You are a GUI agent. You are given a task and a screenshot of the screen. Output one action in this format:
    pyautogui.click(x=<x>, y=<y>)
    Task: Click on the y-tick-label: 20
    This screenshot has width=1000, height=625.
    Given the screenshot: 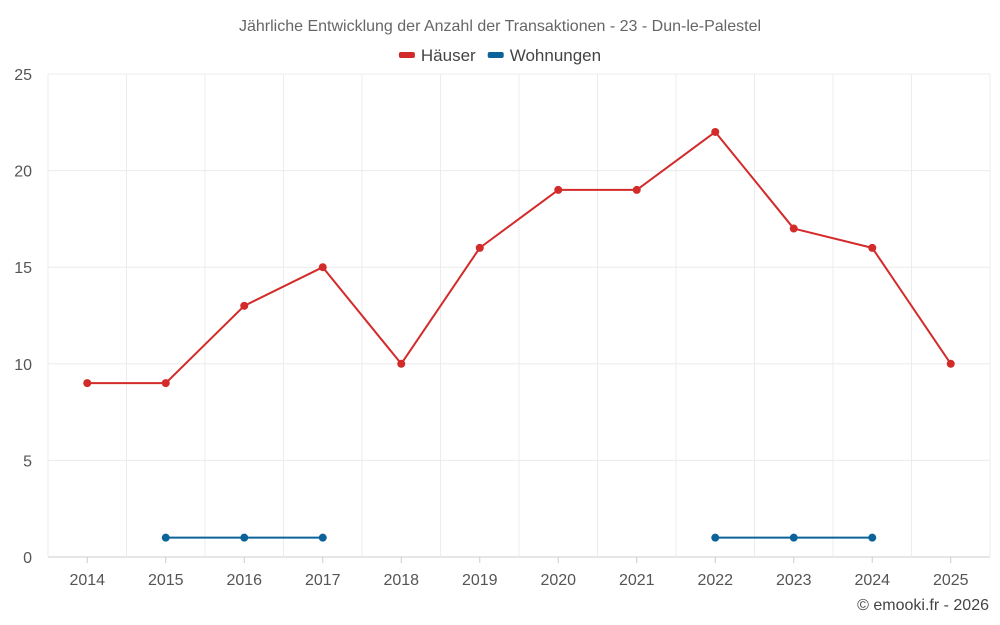 What is the action you would take?
    pyautogui.click(x=23, y=172)
    